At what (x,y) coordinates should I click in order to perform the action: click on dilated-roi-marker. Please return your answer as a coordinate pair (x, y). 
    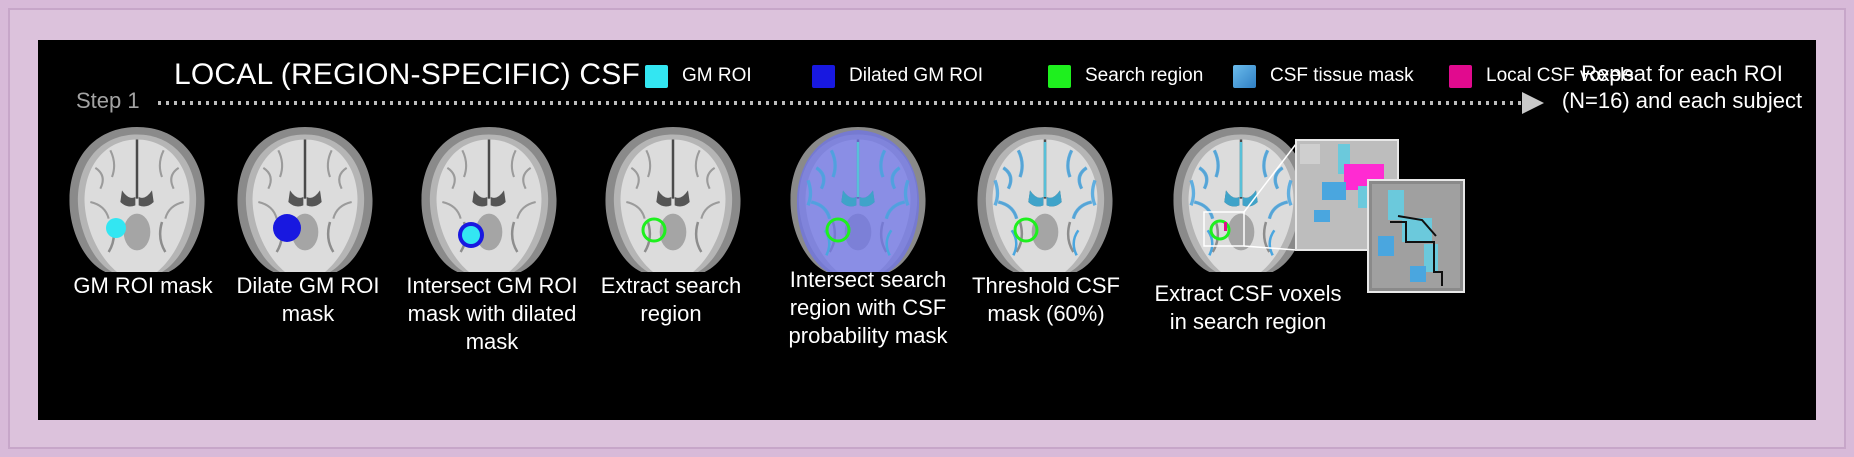
    Looking at the image, I should click on (287, 228).